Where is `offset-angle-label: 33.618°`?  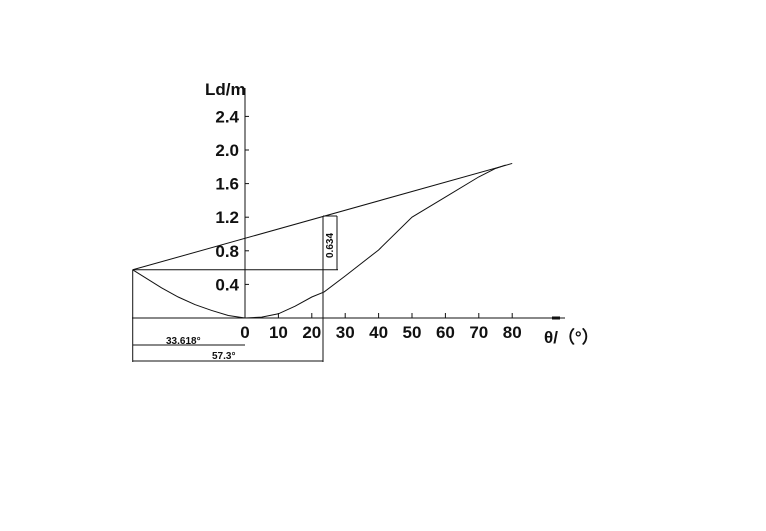
offset-angle-label: 33.618° is located at coordinates (183, 341).